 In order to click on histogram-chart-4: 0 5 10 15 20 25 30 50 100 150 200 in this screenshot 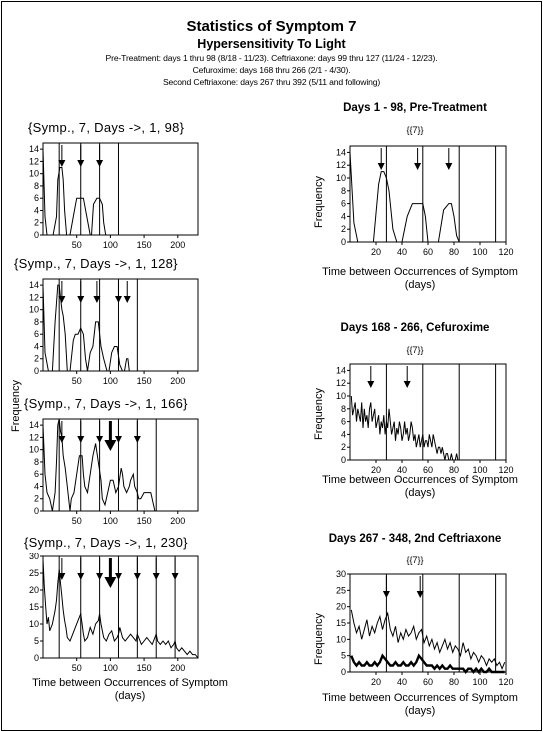, I will do `click(114, 613)`.